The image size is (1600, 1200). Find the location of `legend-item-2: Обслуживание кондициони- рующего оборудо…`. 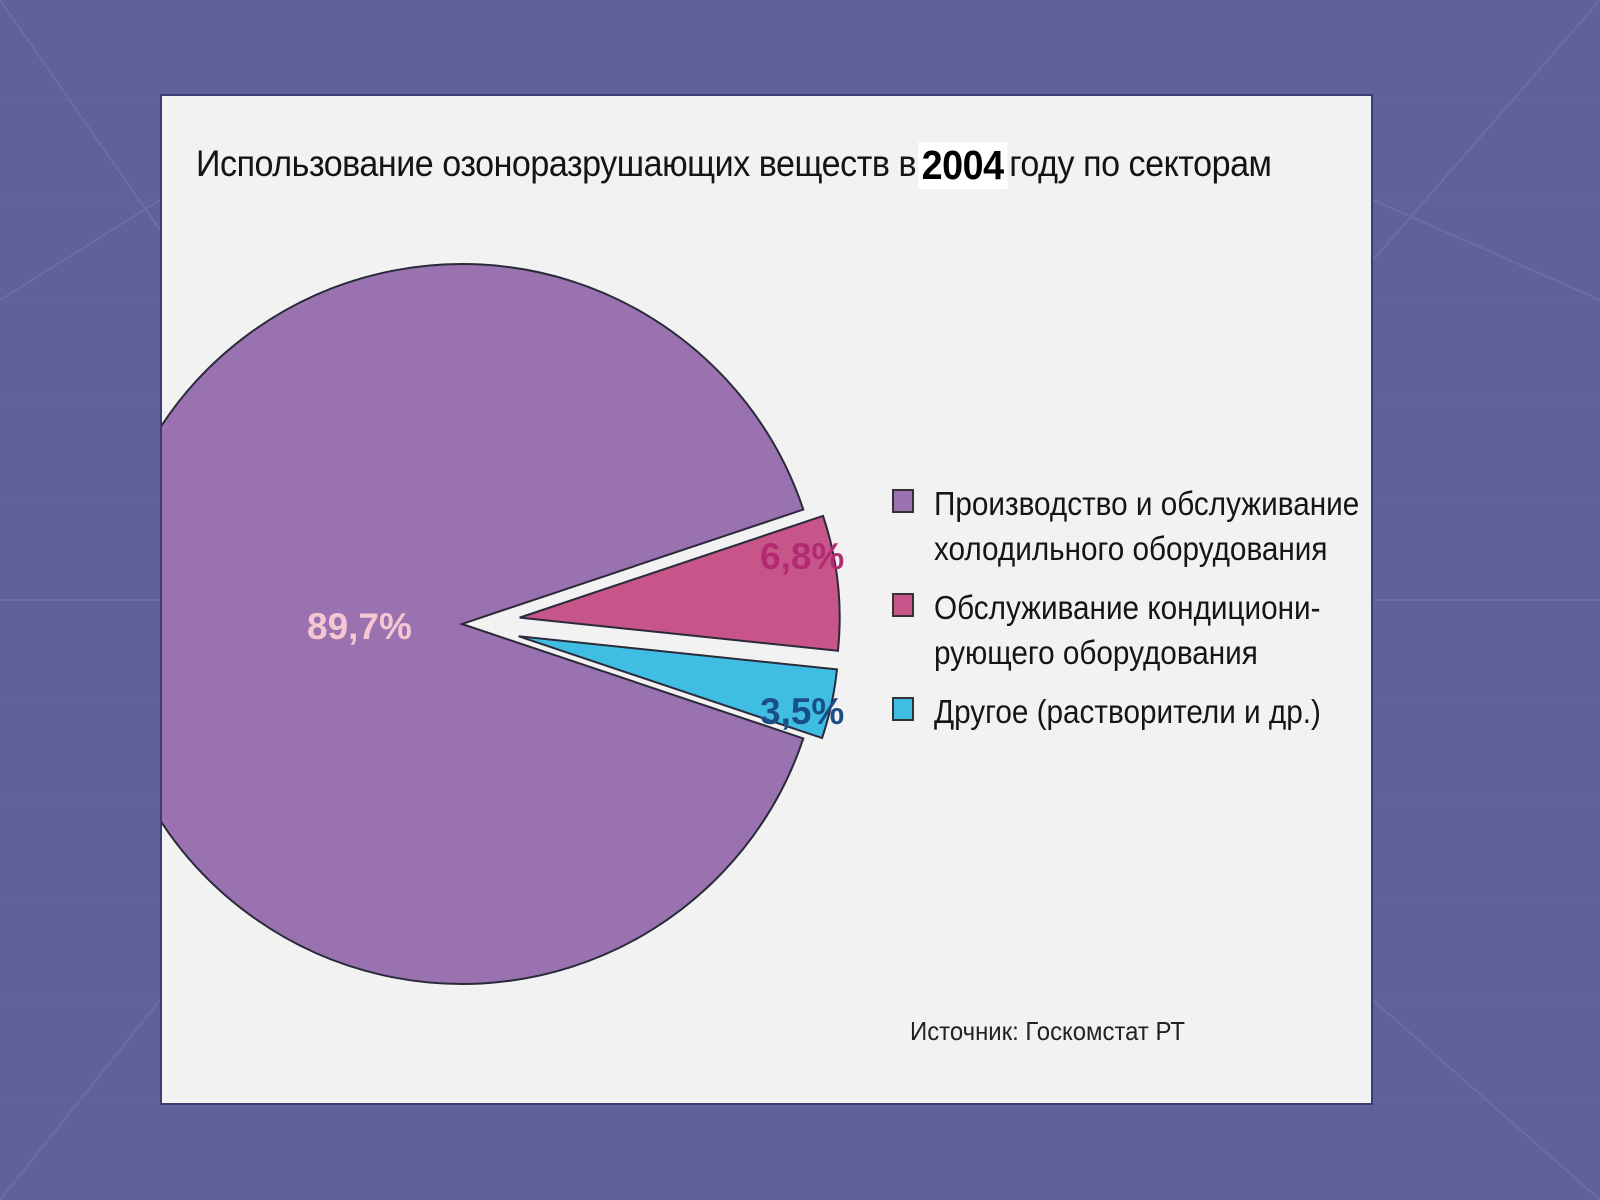

legend-item-2: Обслуживание кондициони- рующего оборудо… is located at coordinates (1127, 630).